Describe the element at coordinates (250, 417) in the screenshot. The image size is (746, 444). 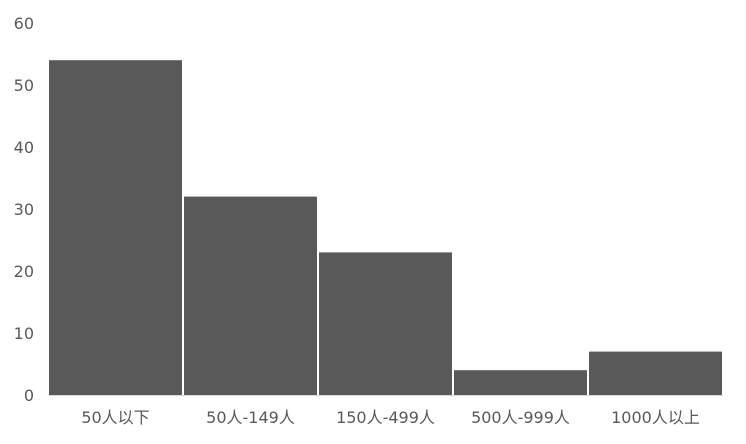
I see `x-tick-label: 50人-149人` at that location.